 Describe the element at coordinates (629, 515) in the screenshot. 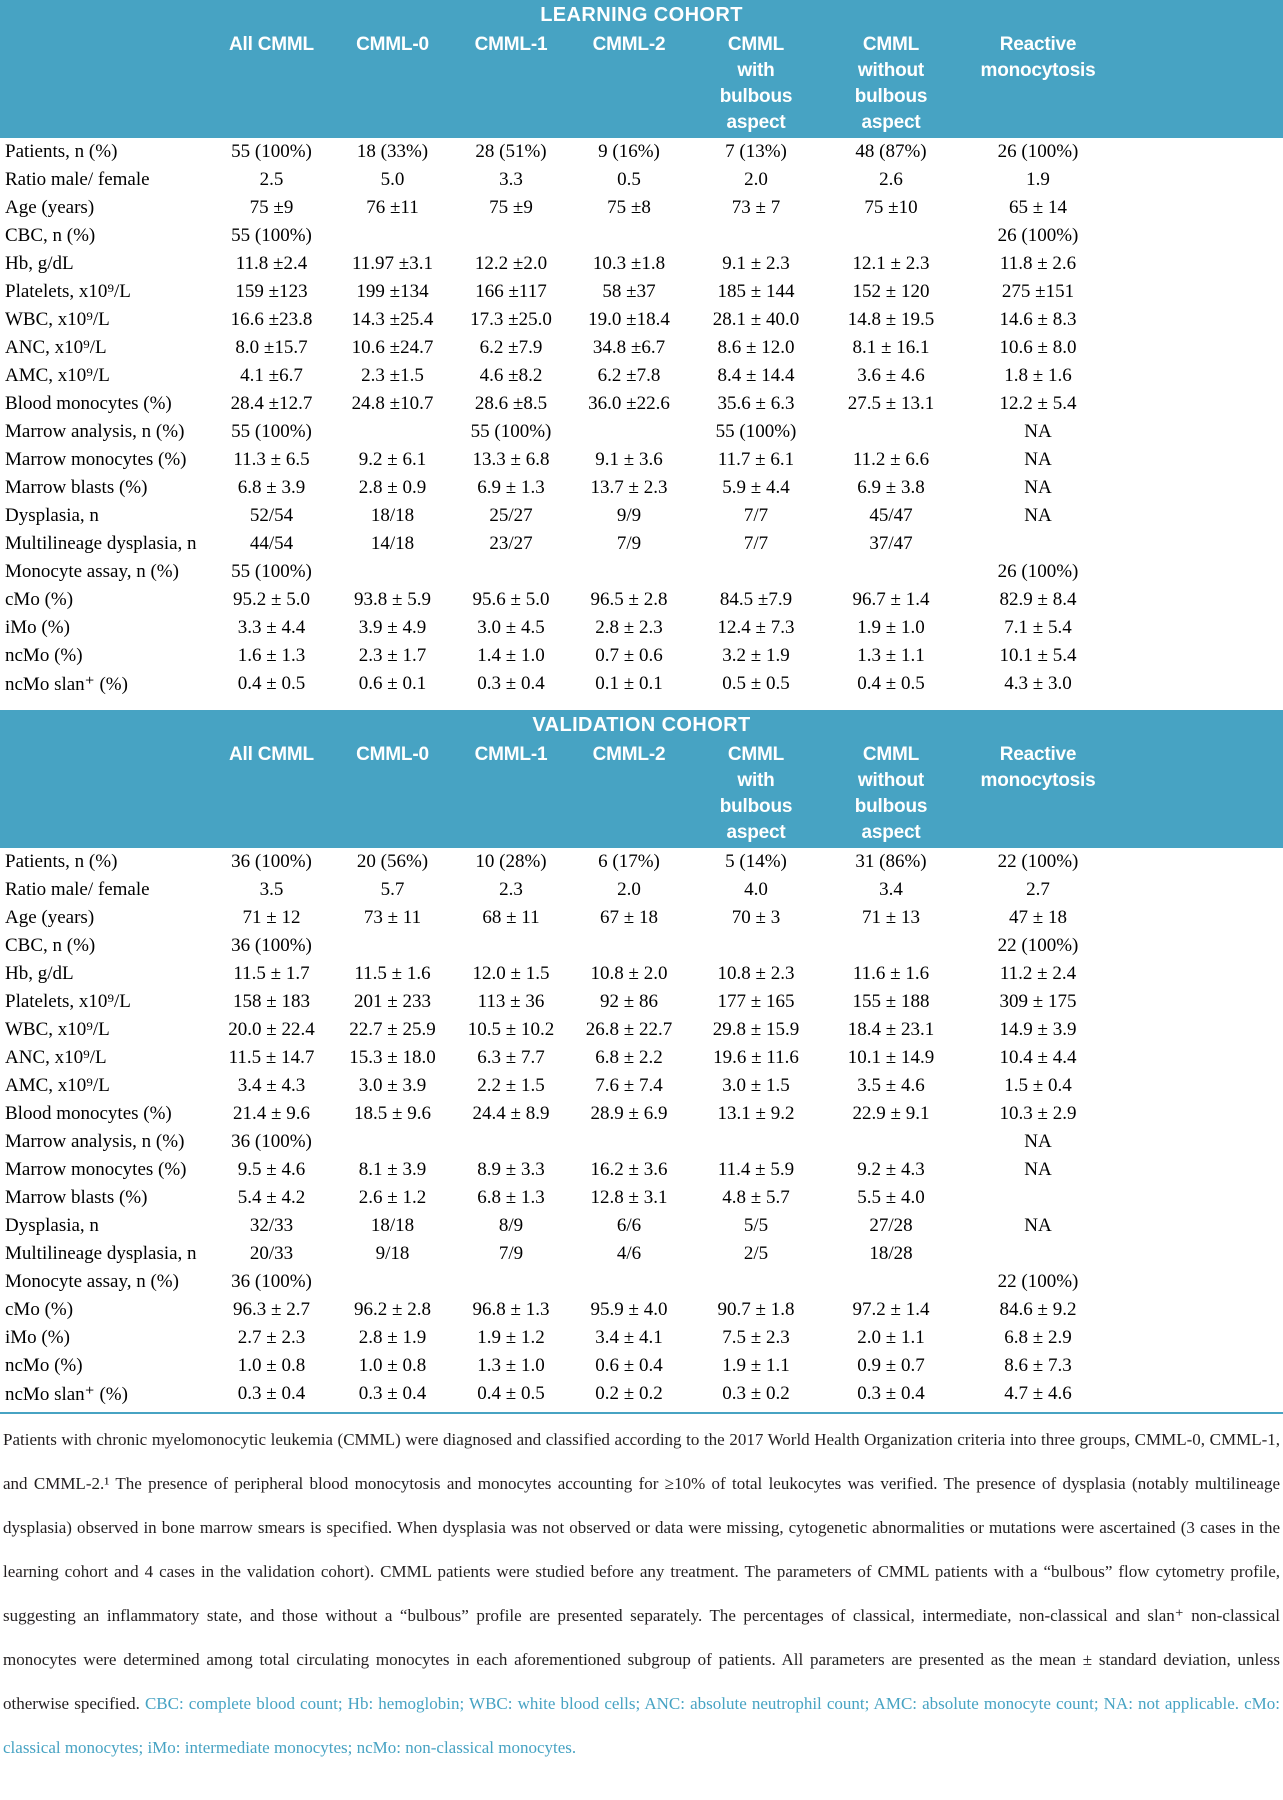

I see `cell: 9/9` at that location.